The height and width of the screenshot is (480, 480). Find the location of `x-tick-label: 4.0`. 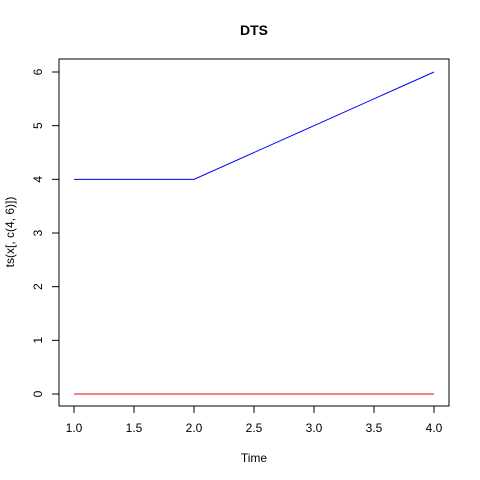

x-tick-label: 4.0 is located at coordinates (434, 428).